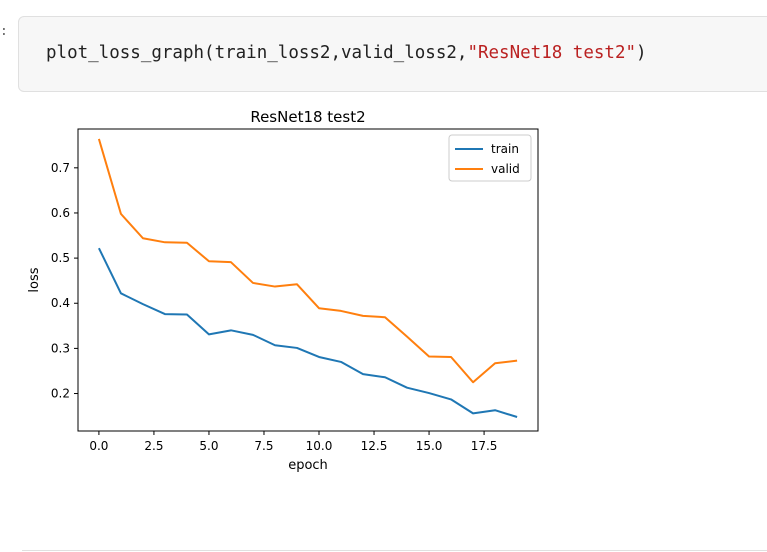  I want to click on x-tick-label: 2.5, so click(153, 446).